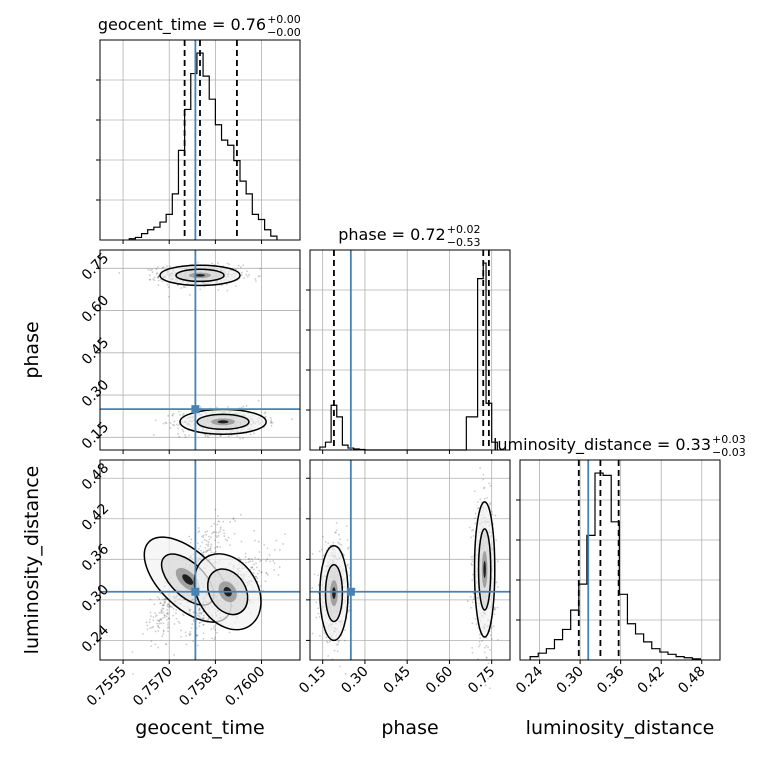  I want to click on y-tick-label-phase: 0.75, so click(95, 266).